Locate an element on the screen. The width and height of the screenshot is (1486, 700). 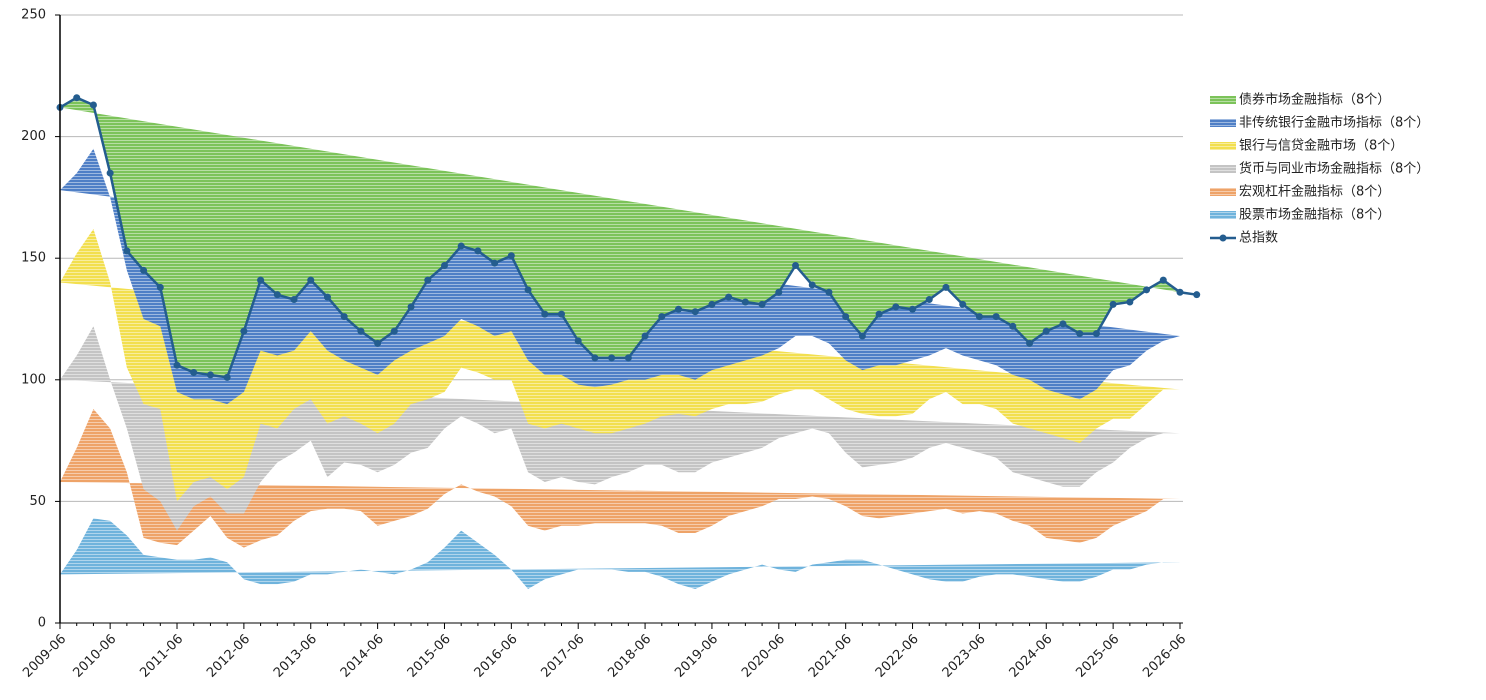
x-tick-label: 2011-06 is located at coordinates (161, 656).